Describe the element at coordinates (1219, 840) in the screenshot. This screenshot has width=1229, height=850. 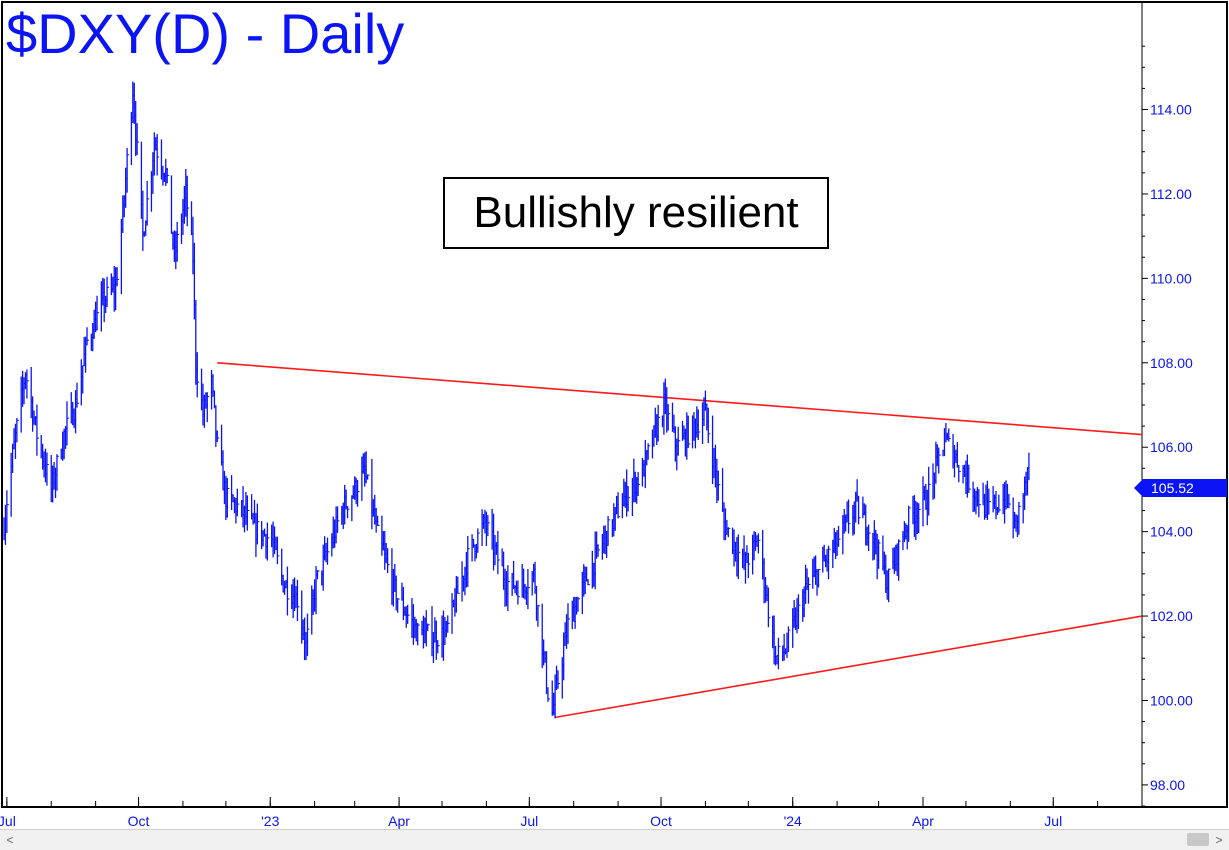
I see `scroll-right-button: >` at that location.